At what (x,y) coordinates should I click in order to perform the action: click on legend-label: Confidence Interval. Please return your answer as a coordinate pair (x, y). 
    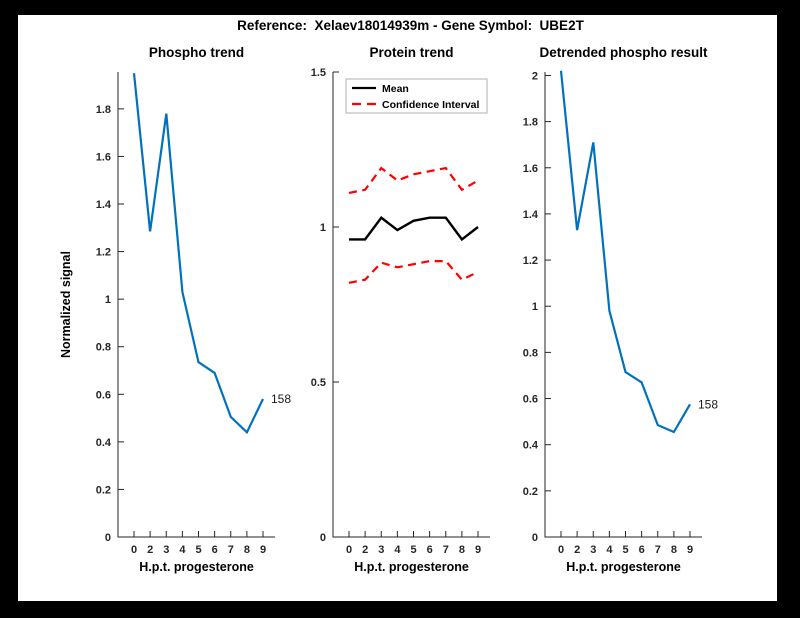
    Looking at the image, I should click on (431, 105).